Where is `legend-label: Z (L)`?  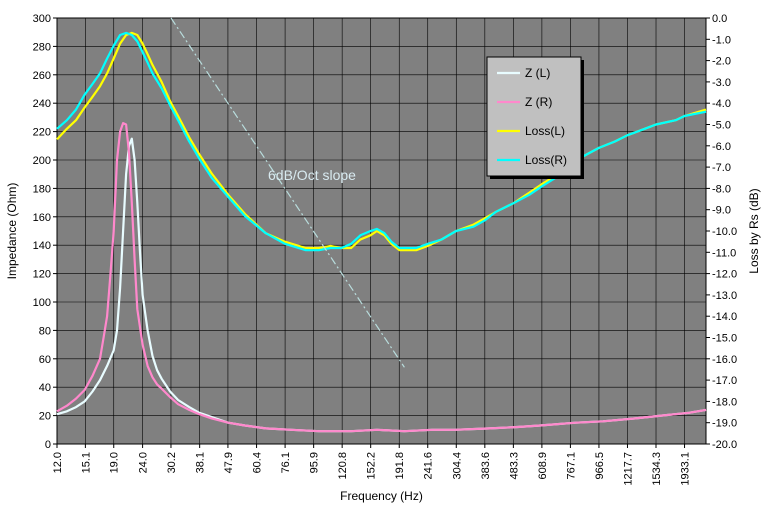 legend-label: Z (L) is located at coordinates (537, 73).